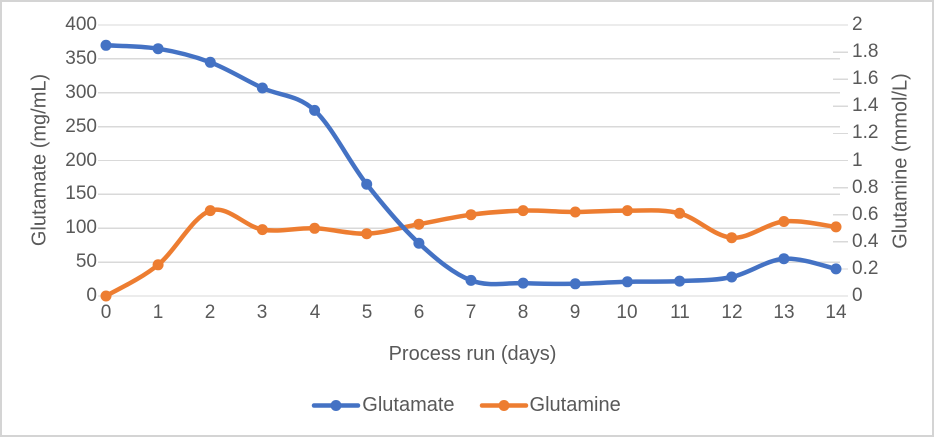 The image size is (934, 437). I want to click on right-axis-tick-label: 0.6, so click(865, 214).